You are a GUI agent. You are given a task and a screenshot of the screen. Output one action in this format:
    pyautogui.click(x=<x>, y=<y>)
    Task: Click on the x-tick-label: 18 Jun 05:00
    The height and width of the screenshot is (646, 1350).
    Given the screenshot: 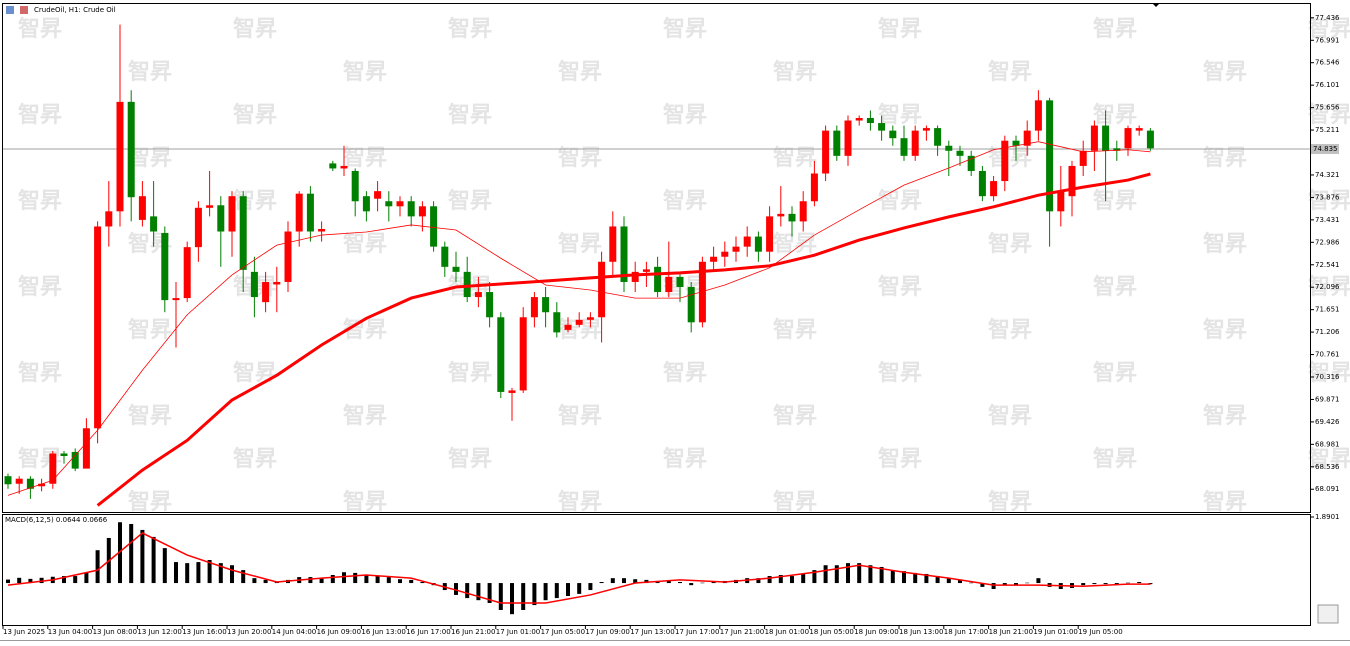 What is the action you would take?
    pyautogui.click(x=831, y=632)
    